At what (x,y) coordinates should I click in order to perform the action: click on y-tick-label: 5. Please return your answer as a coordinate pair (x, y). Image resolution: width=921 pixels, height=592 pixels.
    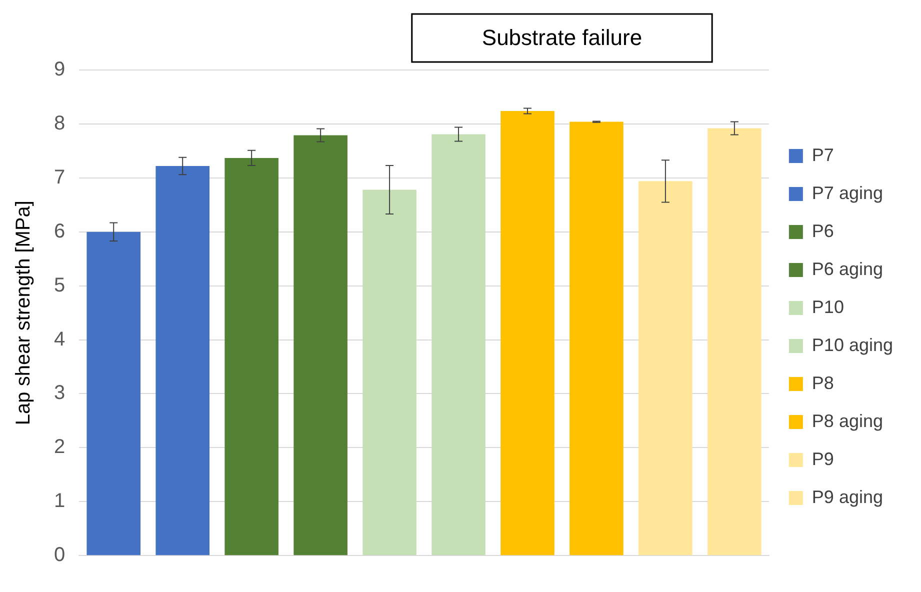
    Looking at the image, I should click on (60, 285).